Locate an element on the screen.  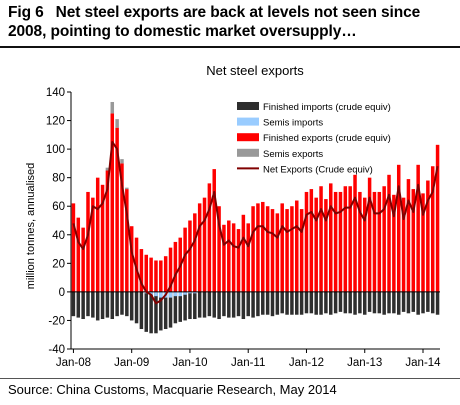
y-tick-label: 20 is located at coordinates (58, 264).